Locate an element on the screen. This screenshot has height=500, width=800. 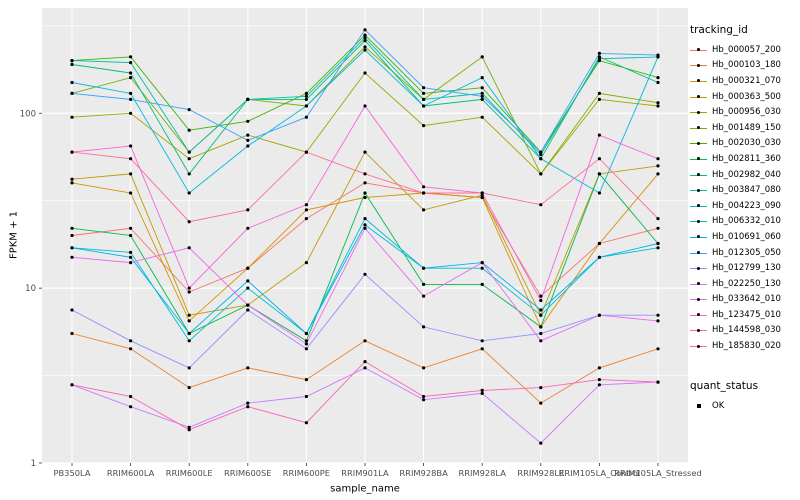
legend-item: Hb_010691_060 is located at coordinates (744, 237).